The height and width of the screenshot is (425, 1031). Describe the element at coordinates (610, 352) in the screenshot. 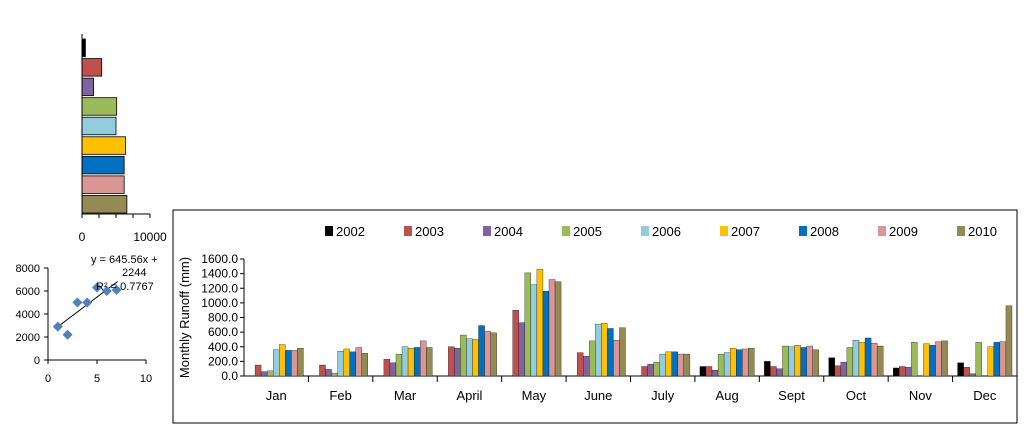

I see `runoff-bar-2008-June` at that location.